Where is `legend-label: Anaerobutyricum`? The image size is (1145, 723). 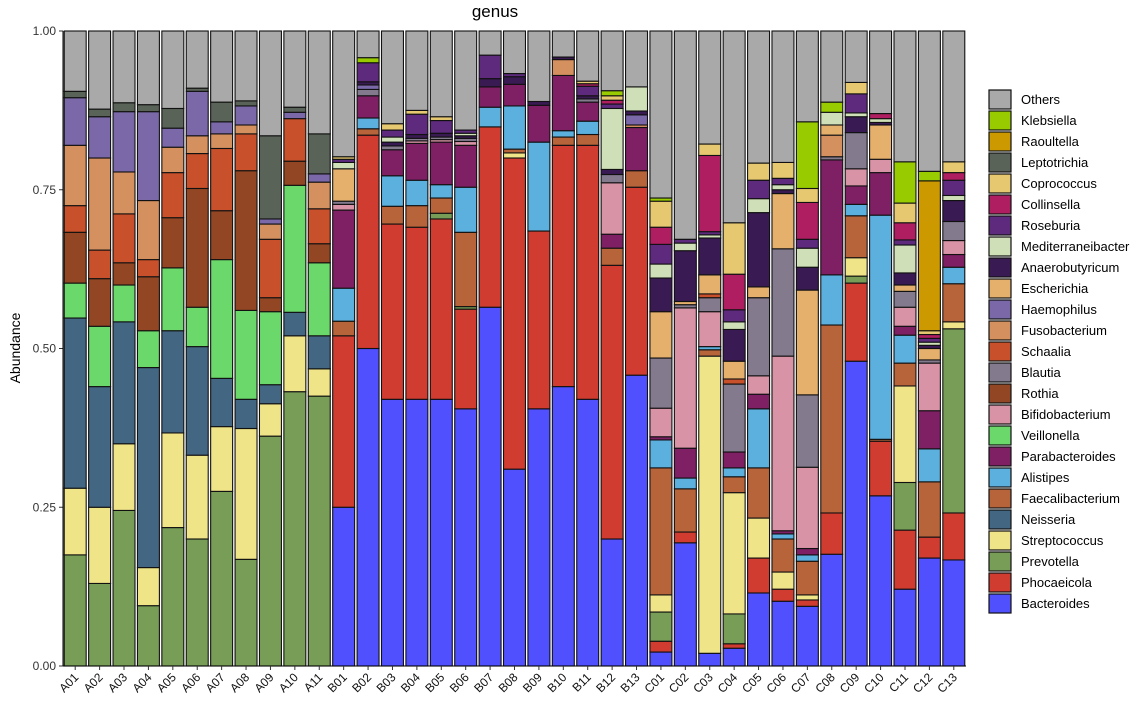 legend-label: Anaerobutyricum is located at coordinates (1070, 267).